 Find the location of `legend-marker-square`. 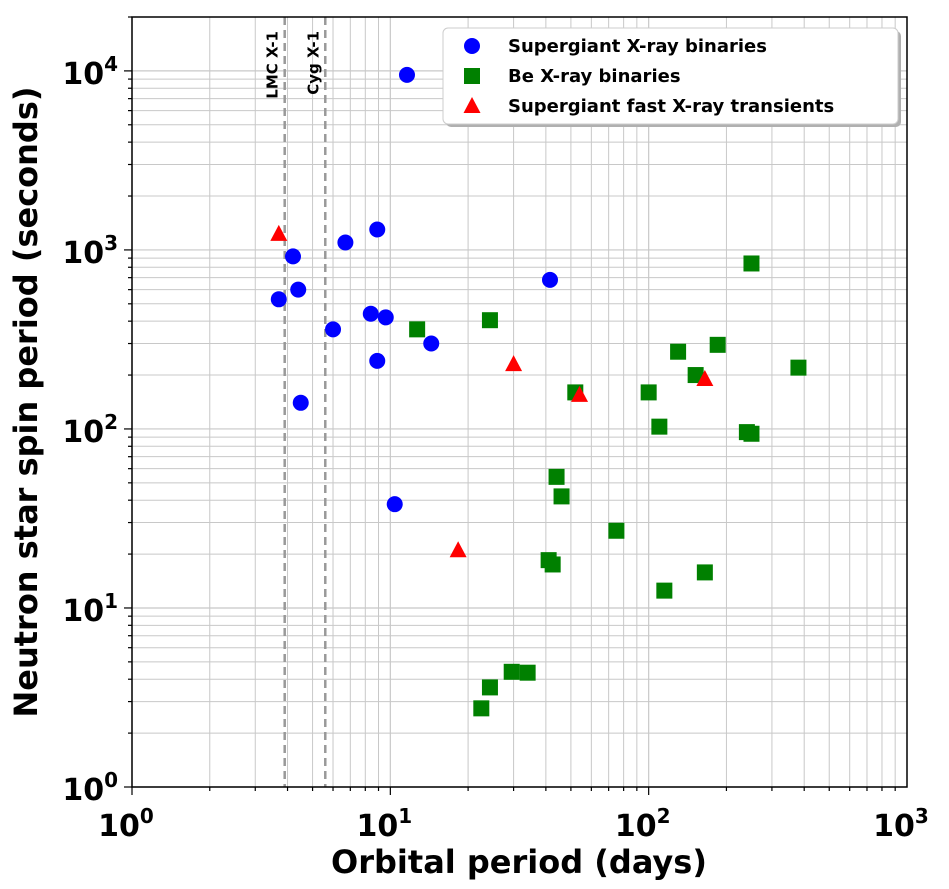

legend-marker-square is located at coordinates (472, 76).